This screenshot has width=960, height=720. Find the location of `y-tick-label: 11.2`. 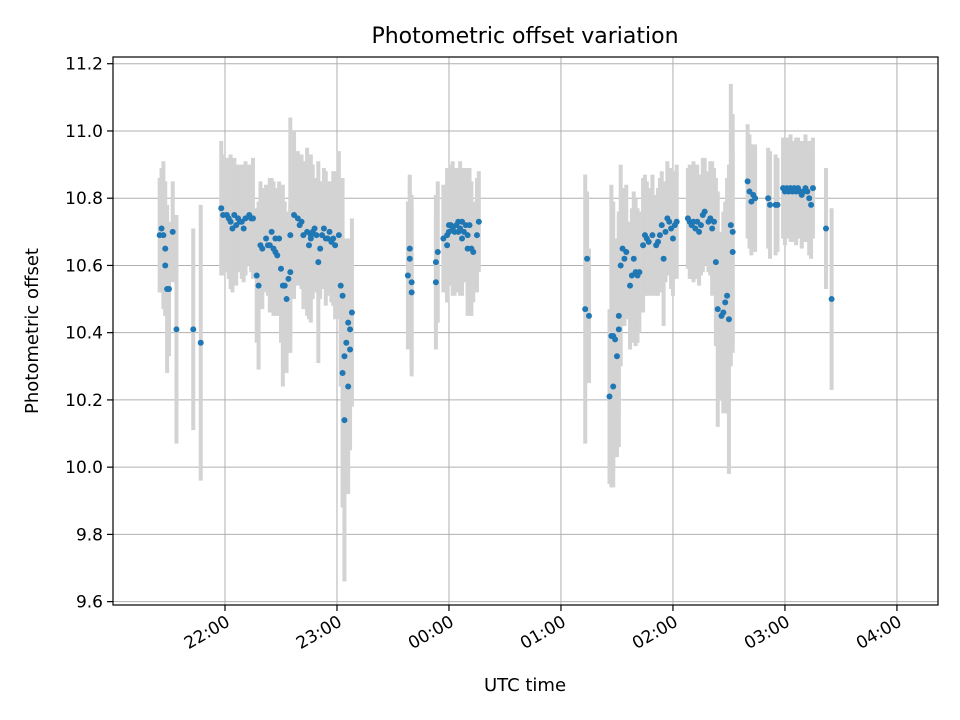

y-tick-label: 11.2 is located at coordinates (84, 65).